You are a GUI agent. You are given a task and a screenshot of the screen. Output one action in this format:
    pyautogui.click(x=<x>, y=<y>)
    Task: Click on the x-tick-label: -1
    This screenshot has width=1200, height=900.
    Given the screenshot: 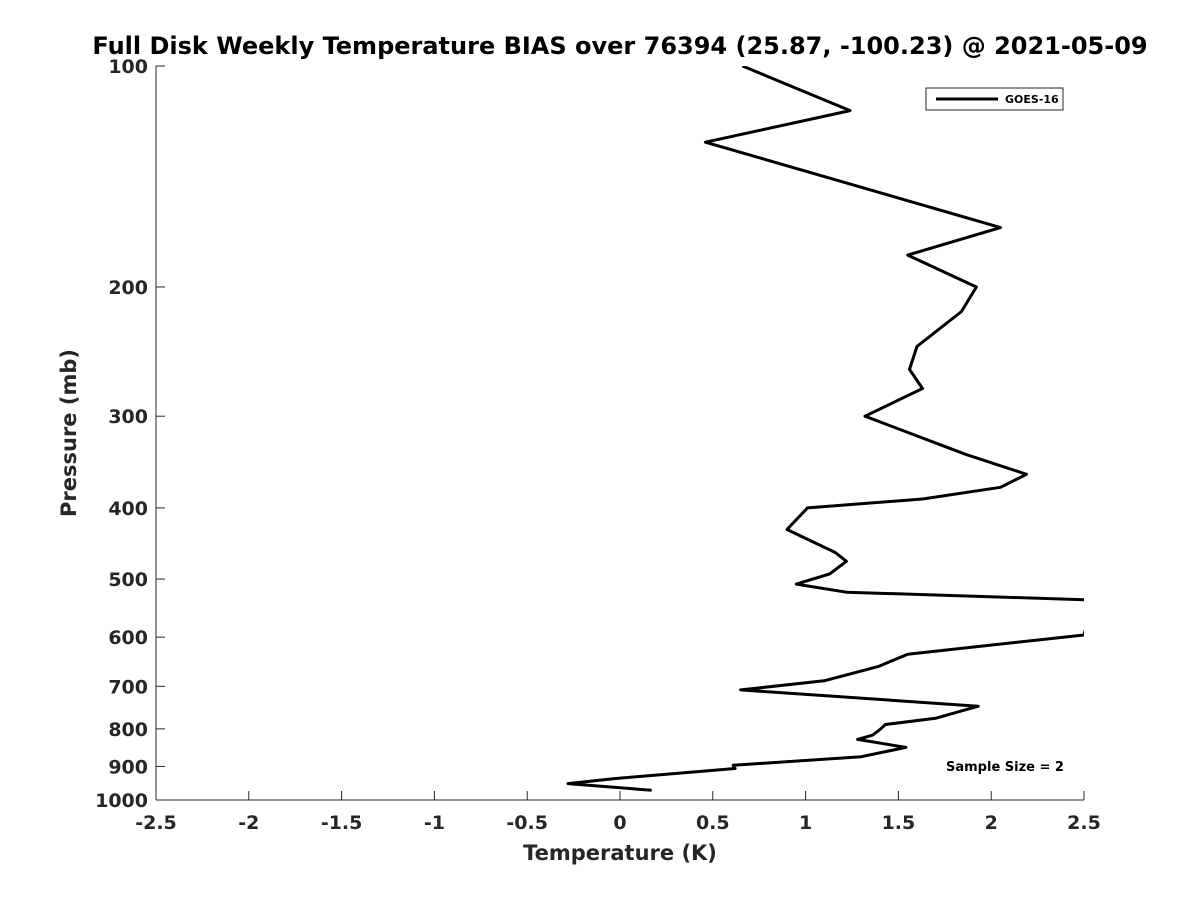 What is the action you would take?
    pyautogui.click(x=434, y=823)
    